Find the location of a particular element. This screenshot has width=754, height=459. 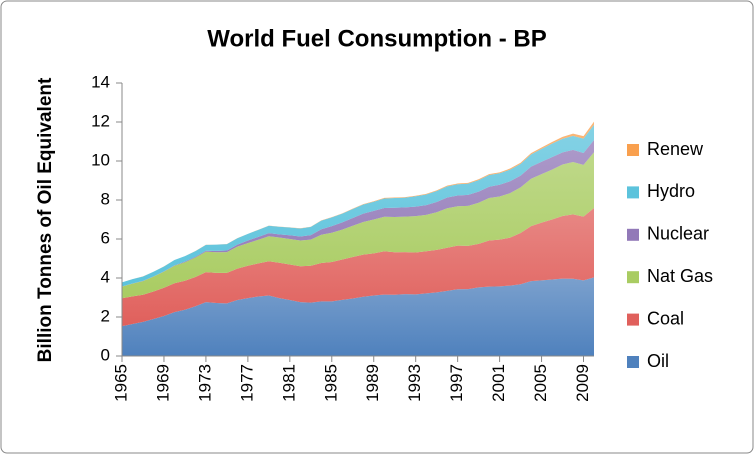

x-tick-label: 1973 is located at coordinates (204, 383).